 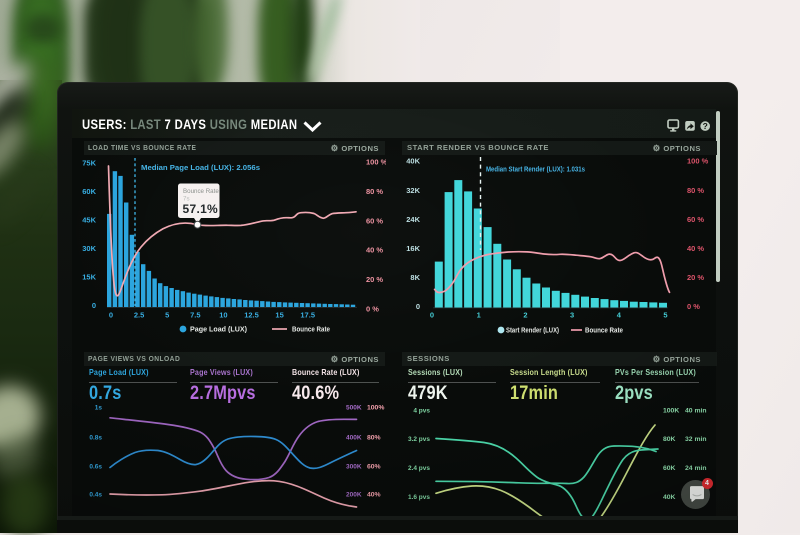 I want to click on svg-text: 57.1%, so click(x=201, y=209).